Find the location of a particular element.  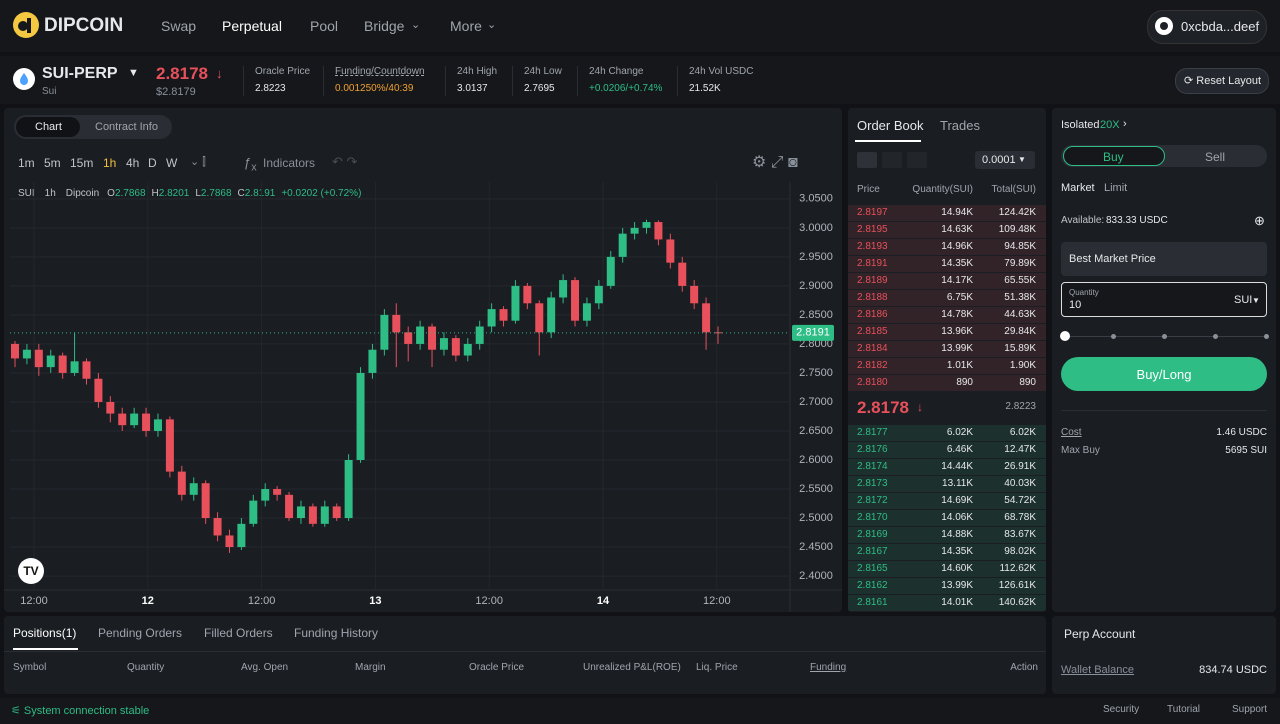

y-tick-label: 2.7500 is located at coordinates (816, 373).